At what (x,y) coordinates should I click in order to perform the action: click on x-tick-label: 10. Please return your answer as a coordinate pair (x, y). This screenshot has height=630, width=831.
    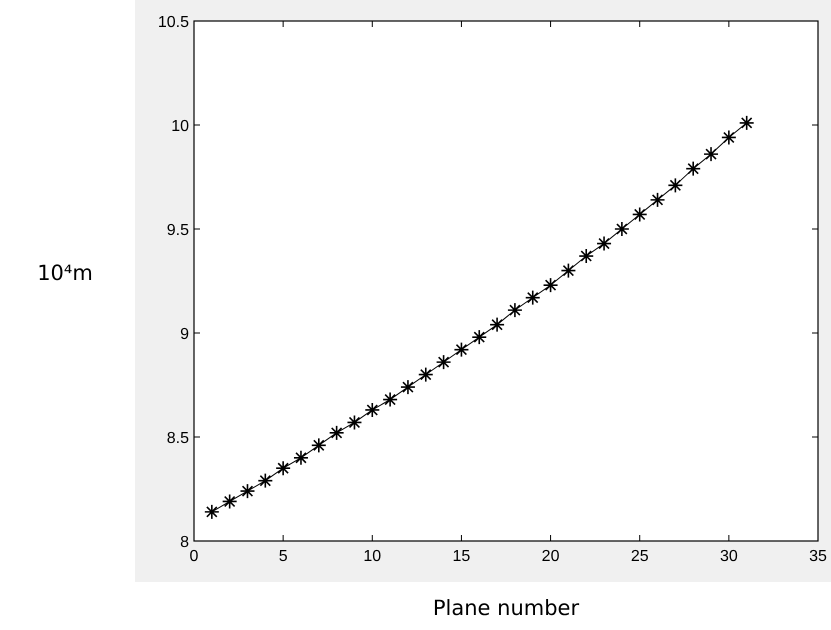
    Looking at the image, I should click on (372, 556).